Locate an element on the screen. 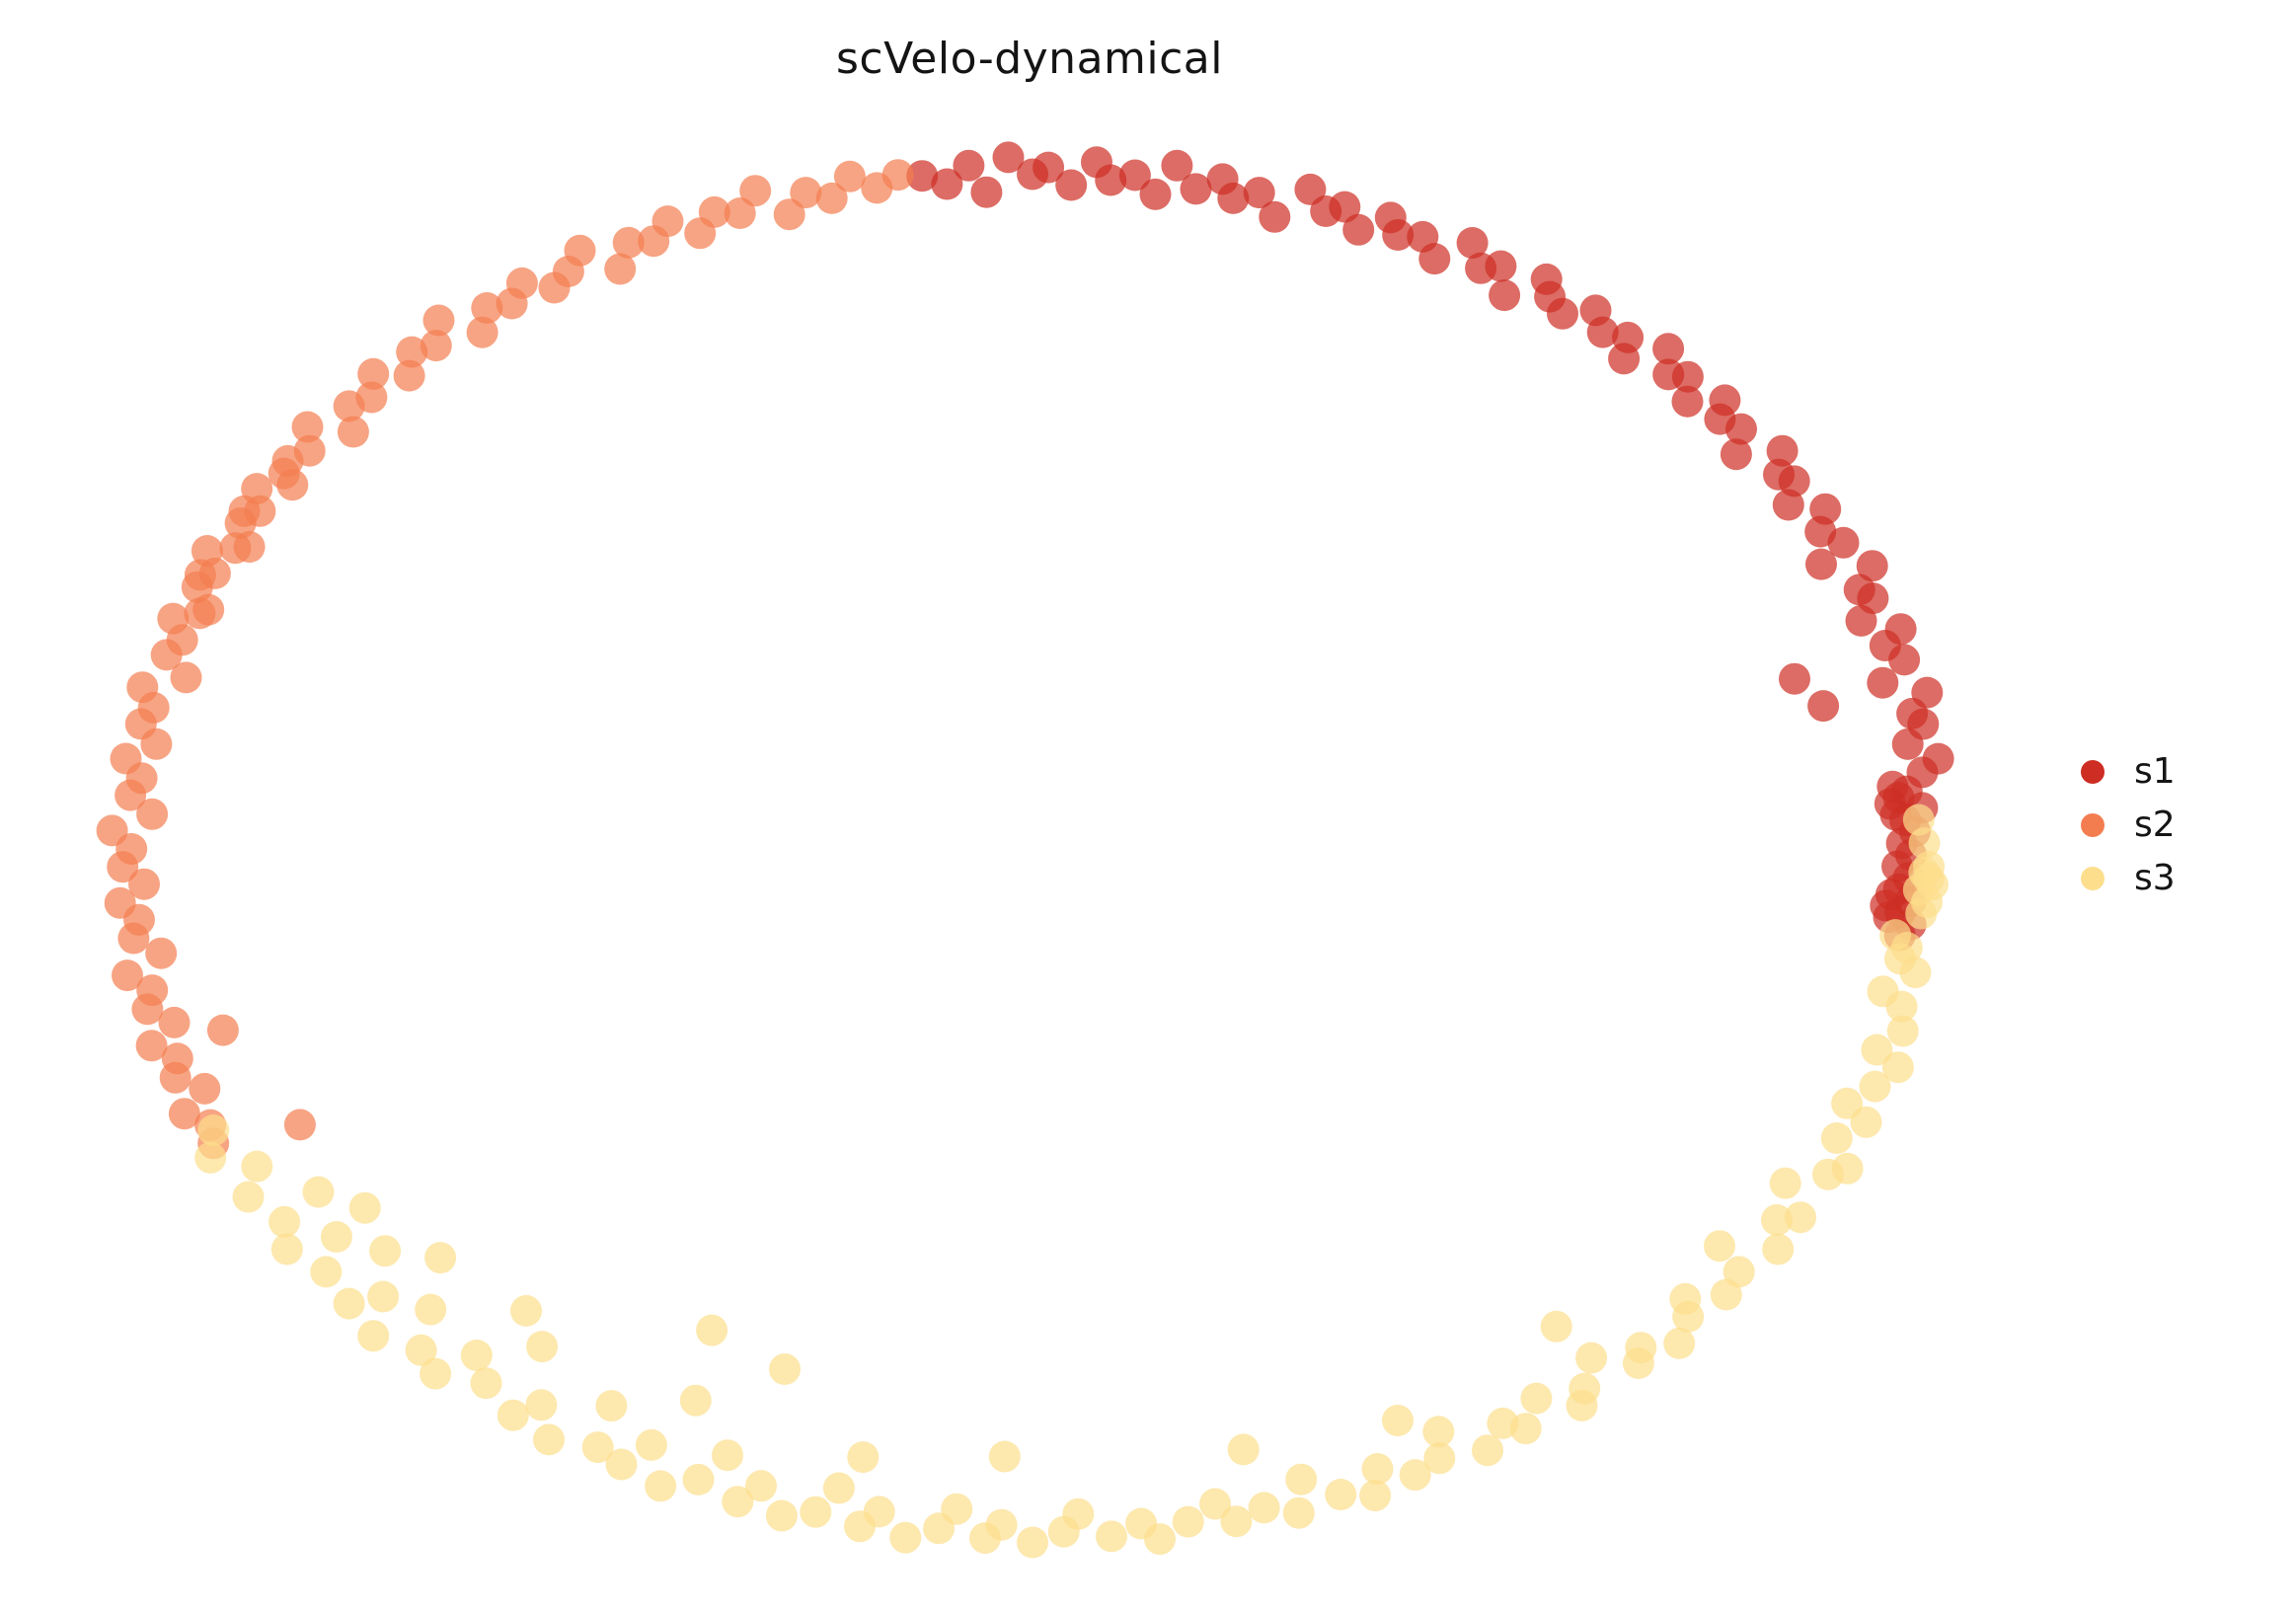 Image resolution: width=2296 pixels, height=1612 pixels. legend: s1 s2 s3 is located at coordinates (2128, 825).